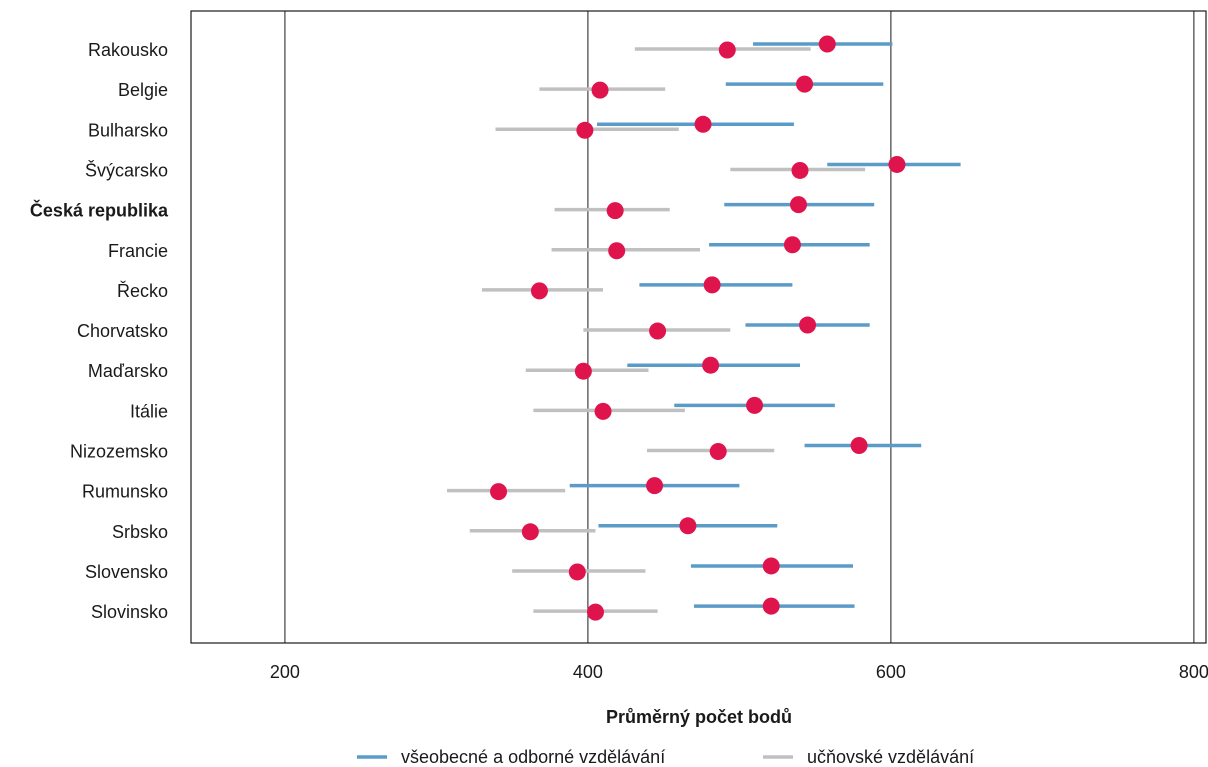 Image resolution: width=1208 pixels, height=767 pixels. I want to click on category-label: Maďarsko, so click(128, 371).